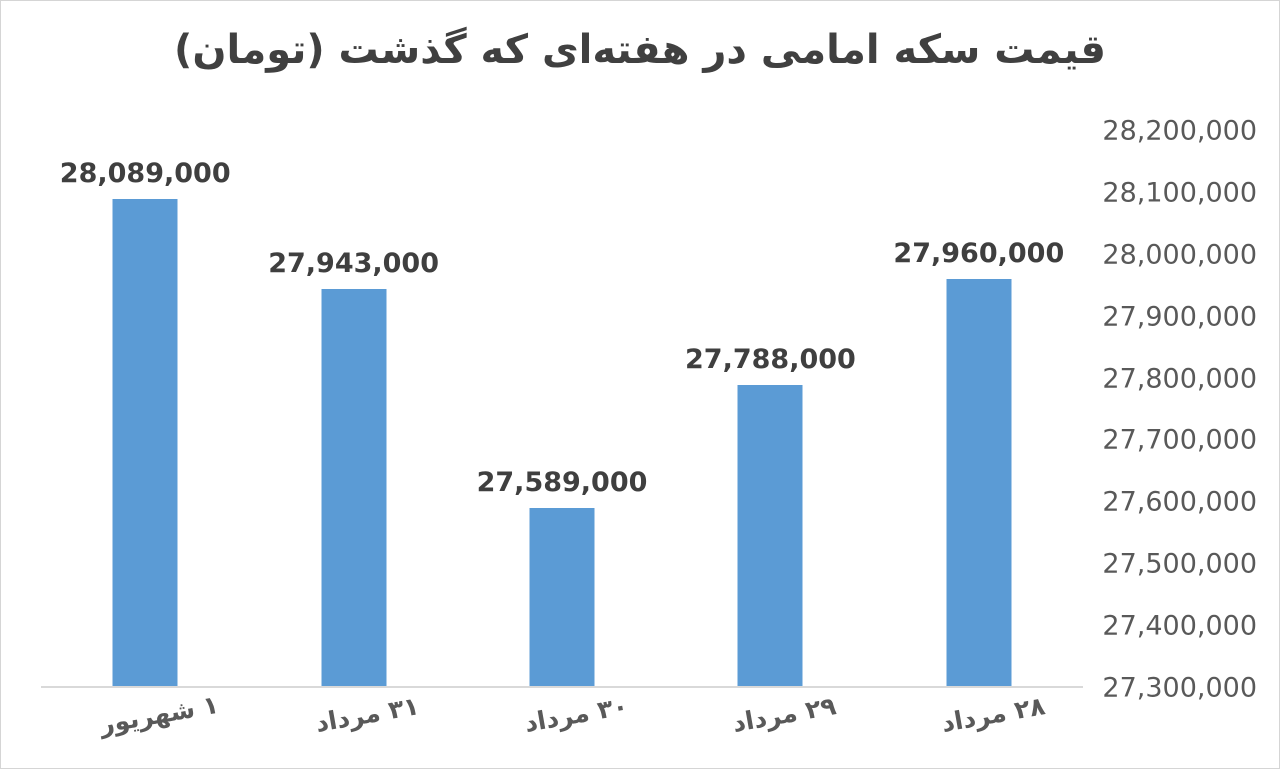  What do you see at coordinates (1179, 317) in the screenshot?
I see `y-axis-tick-label: 27,900,000` at bounding box center [1179, 317].